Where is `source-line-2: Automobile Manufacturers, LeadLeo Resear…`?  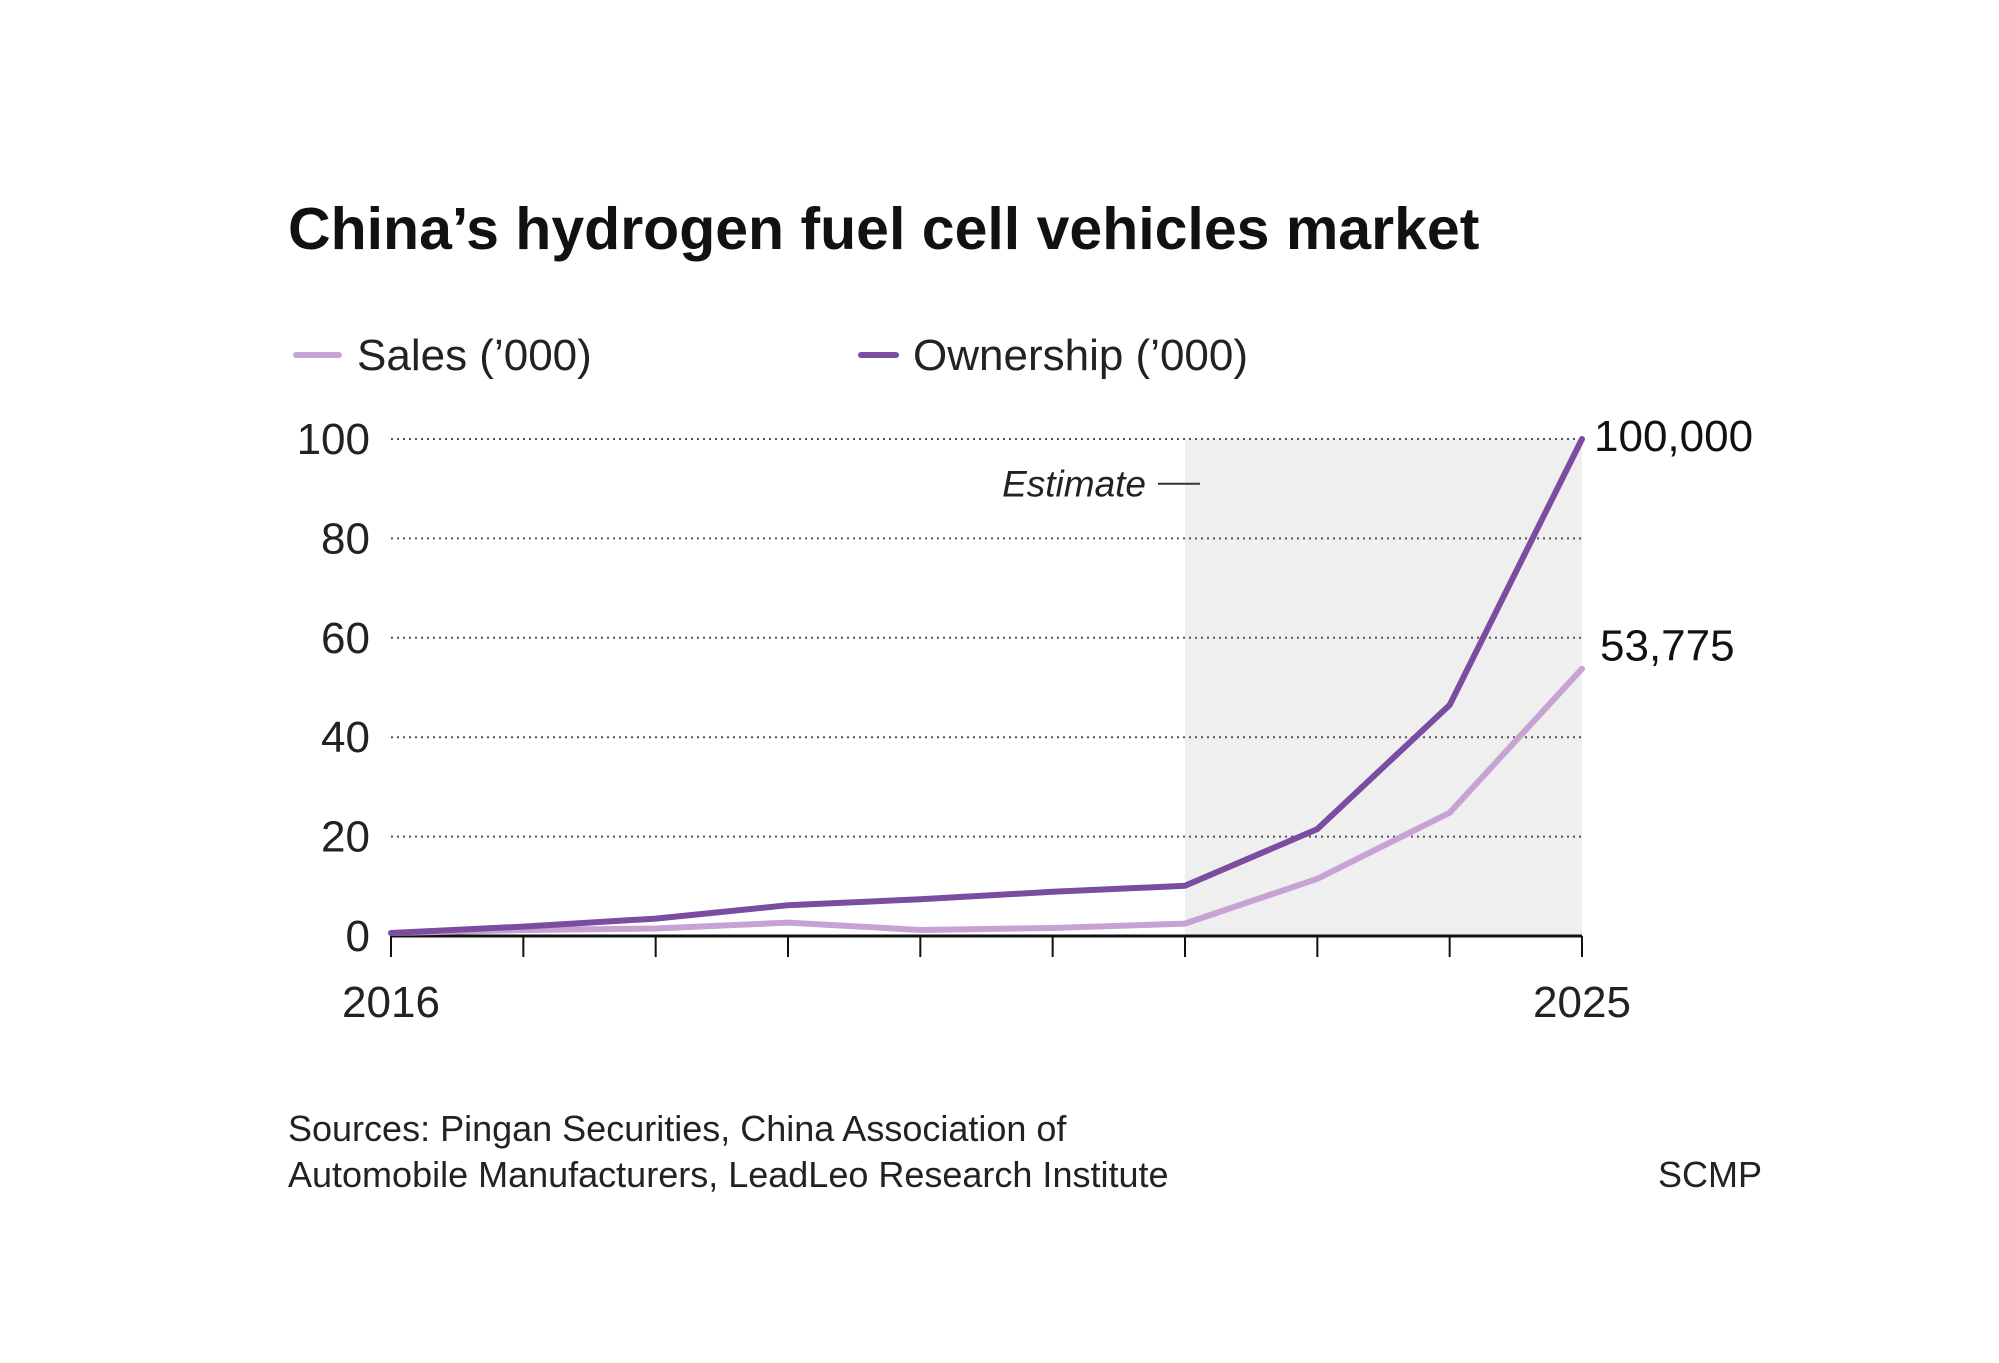
source-line-2: Automobile Manufacturers, LeadLeo Resear… is located at coordinates (728, 1174).